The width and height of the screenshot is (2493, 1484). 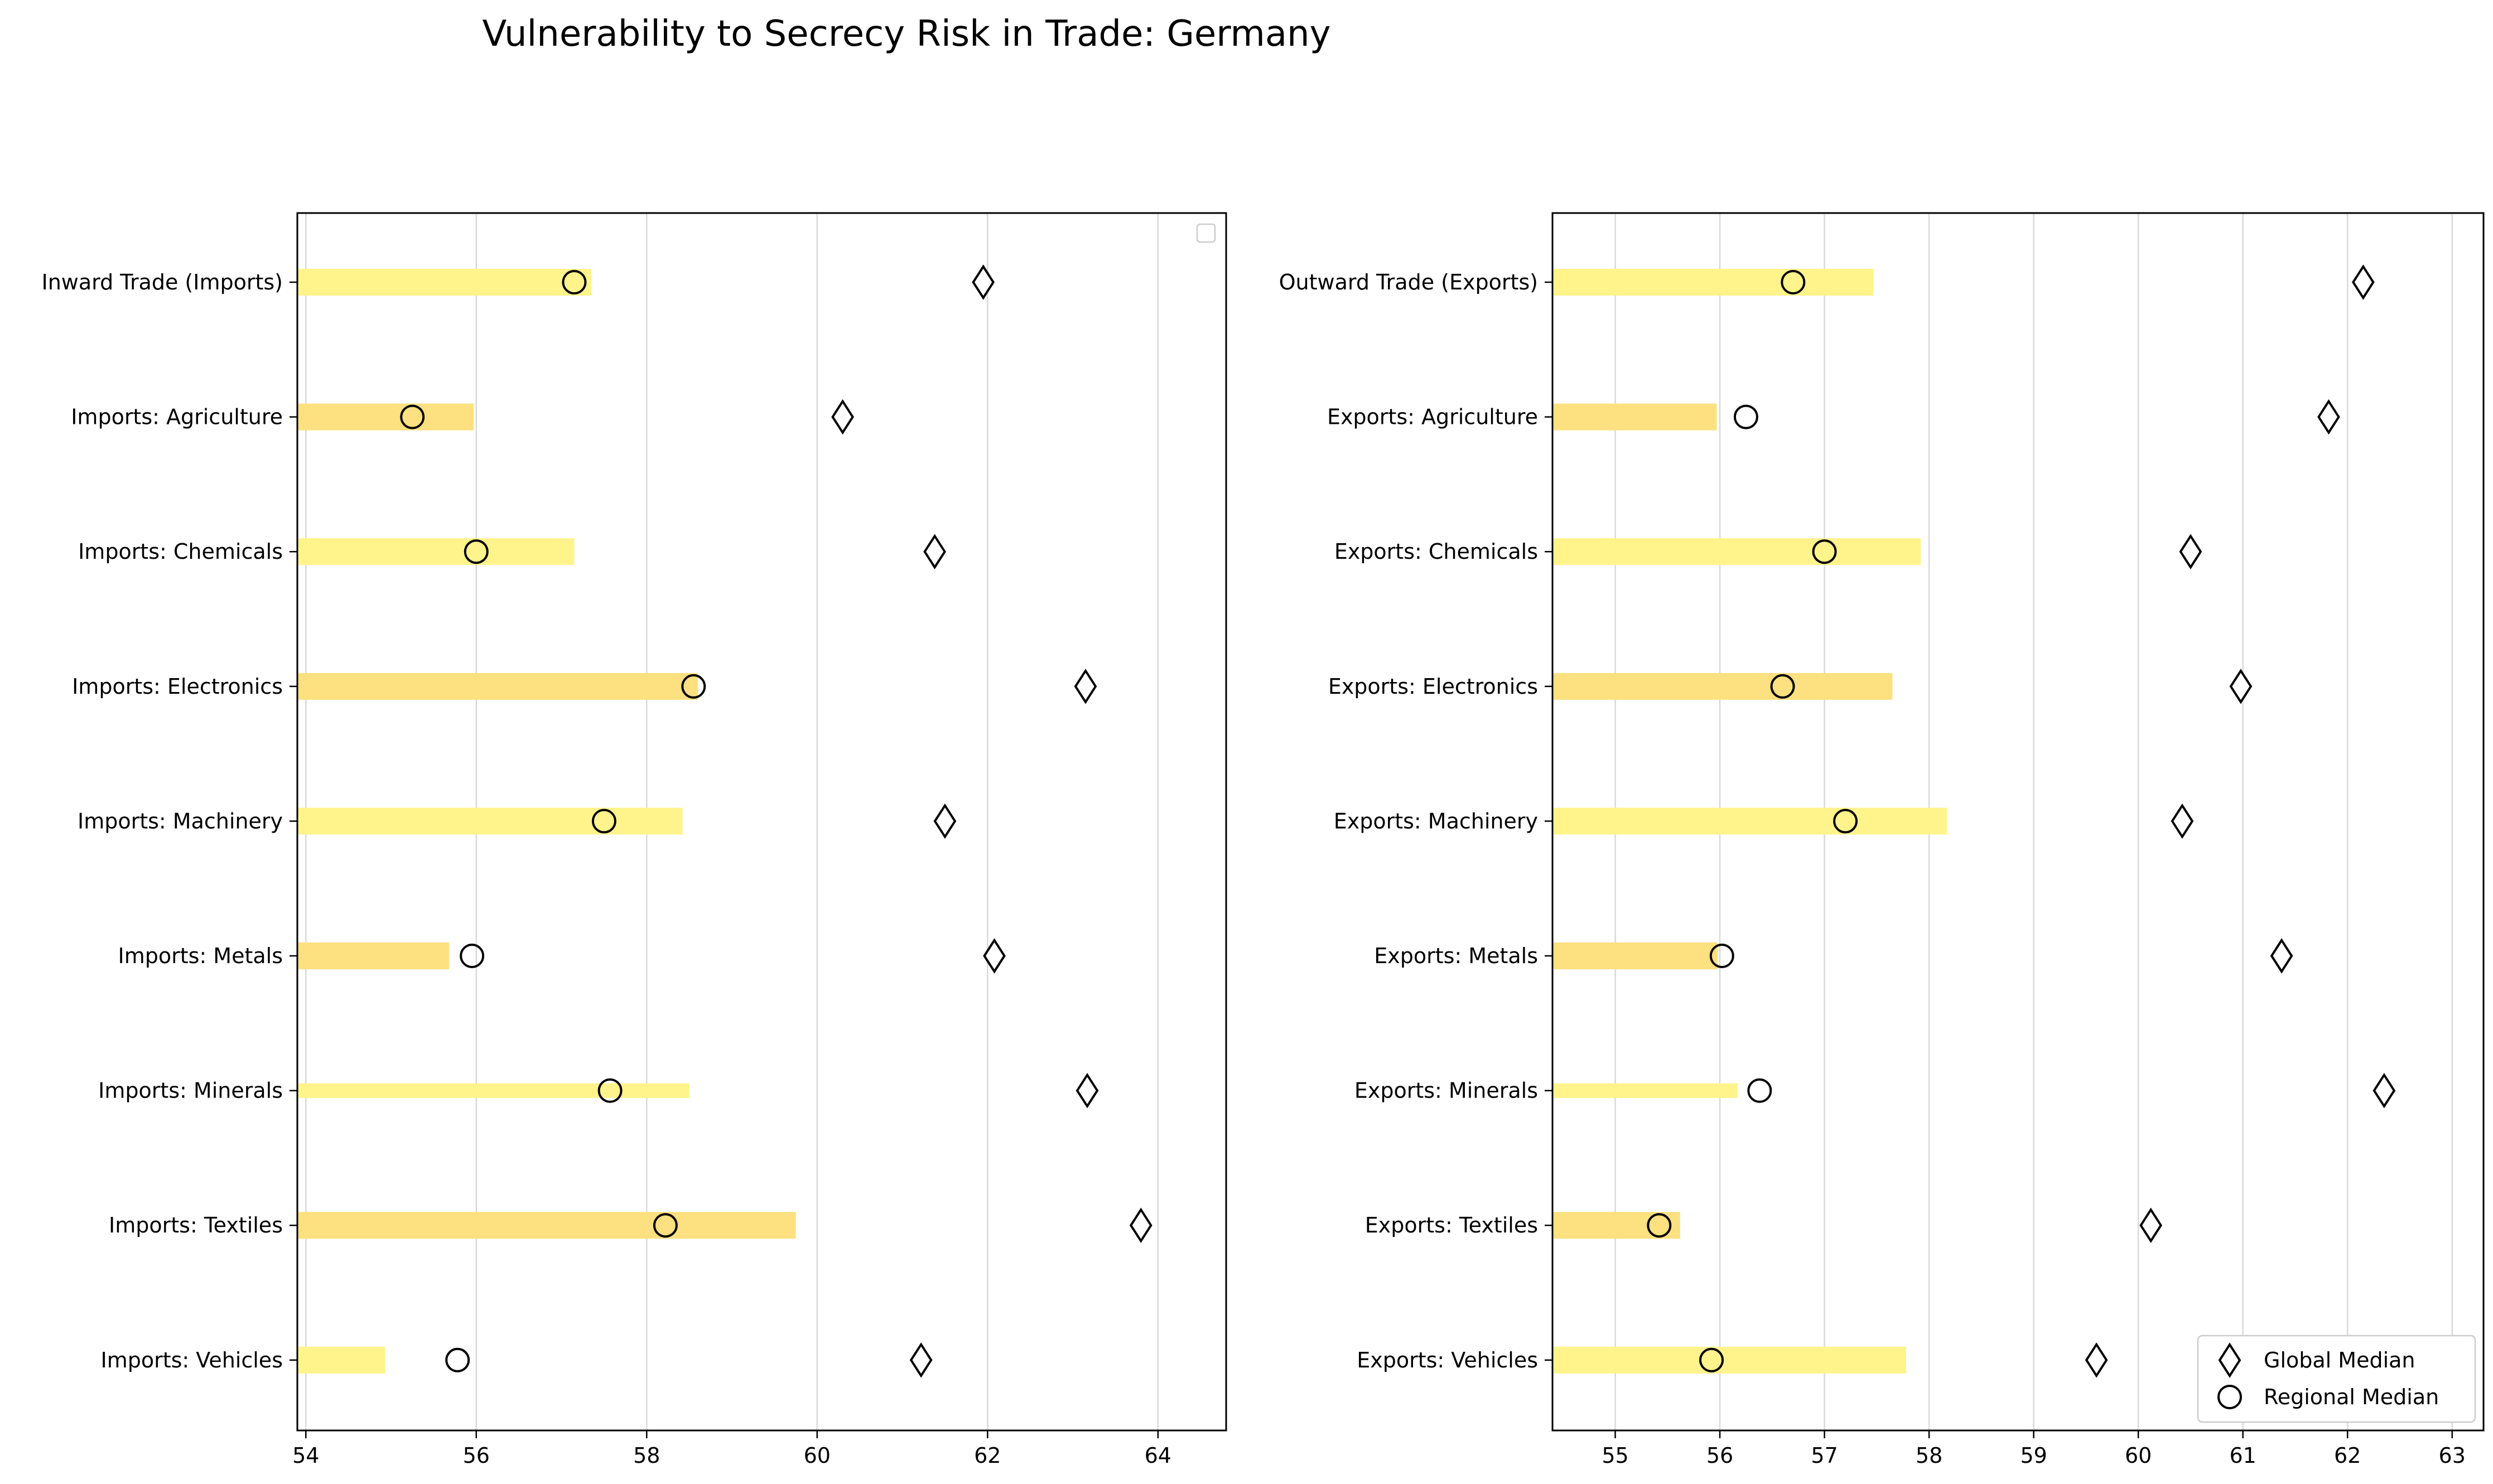 What do you see at coordinates (200, 956) in the screenshot?
I see `y-tick-label: Imports: Metals` at bounding box center [200, 956].